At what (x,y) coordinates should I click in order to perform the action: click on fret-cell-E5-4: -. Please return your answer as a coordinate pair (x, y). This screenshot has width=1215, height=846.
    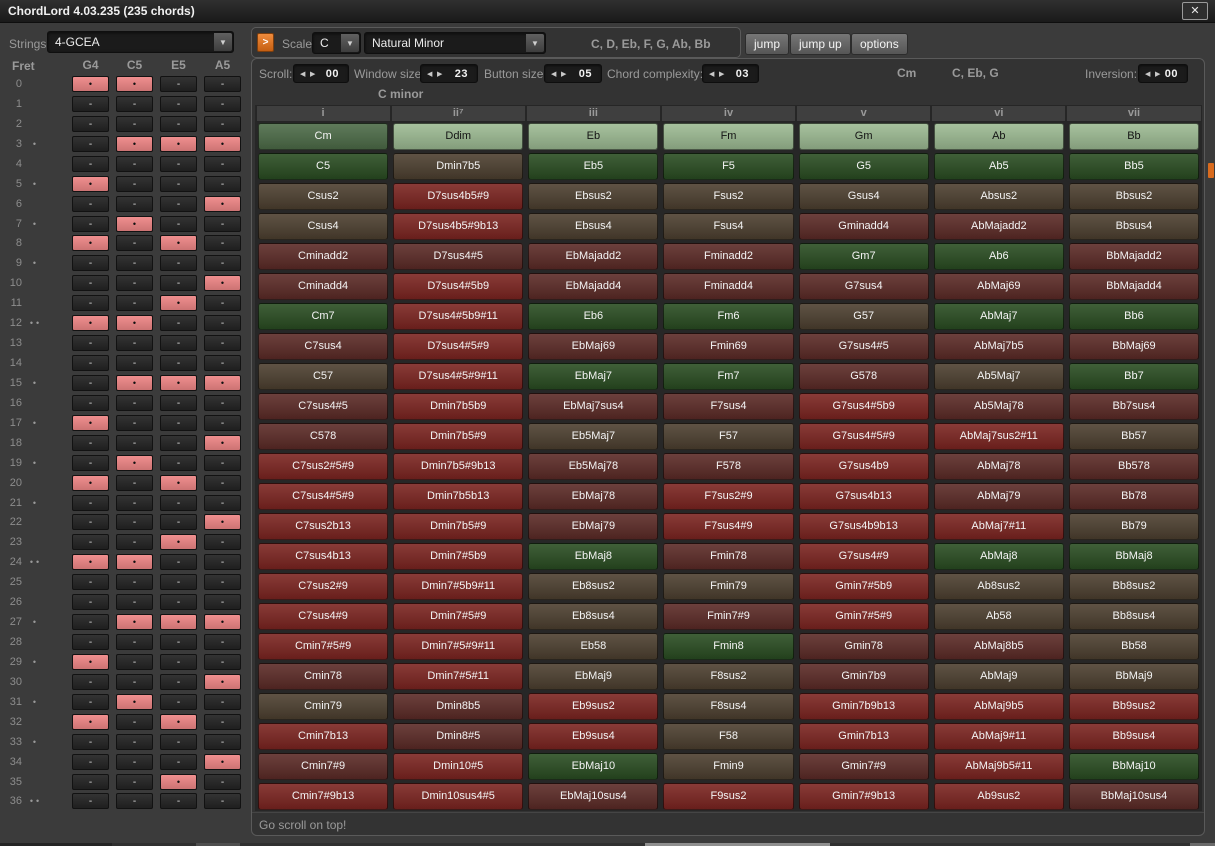
    Looking at the image, I should click on (178, 164).